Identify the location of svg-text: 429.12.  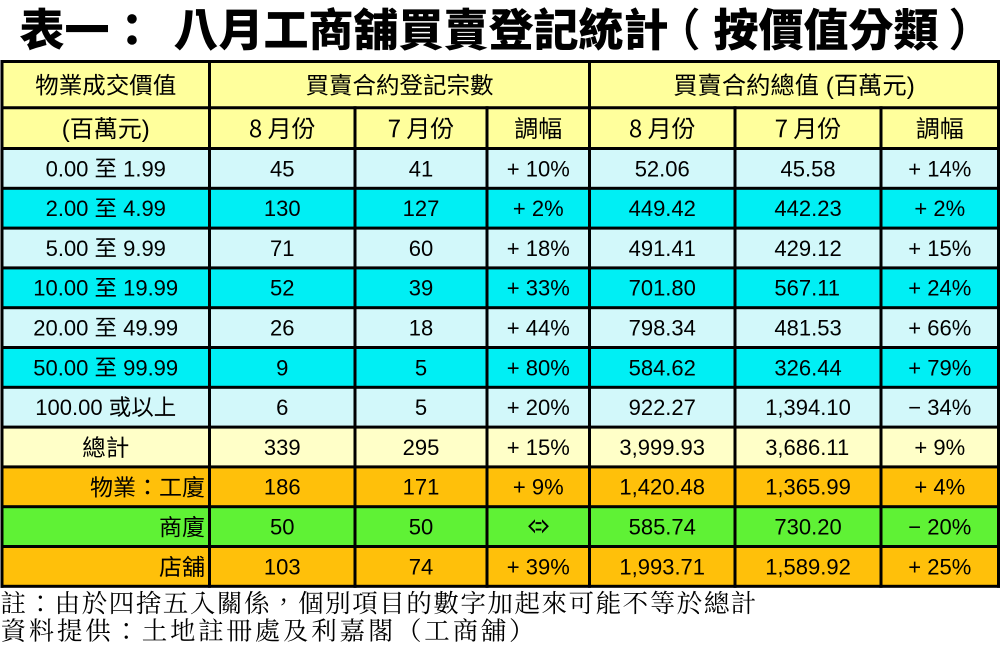
(807, 248).